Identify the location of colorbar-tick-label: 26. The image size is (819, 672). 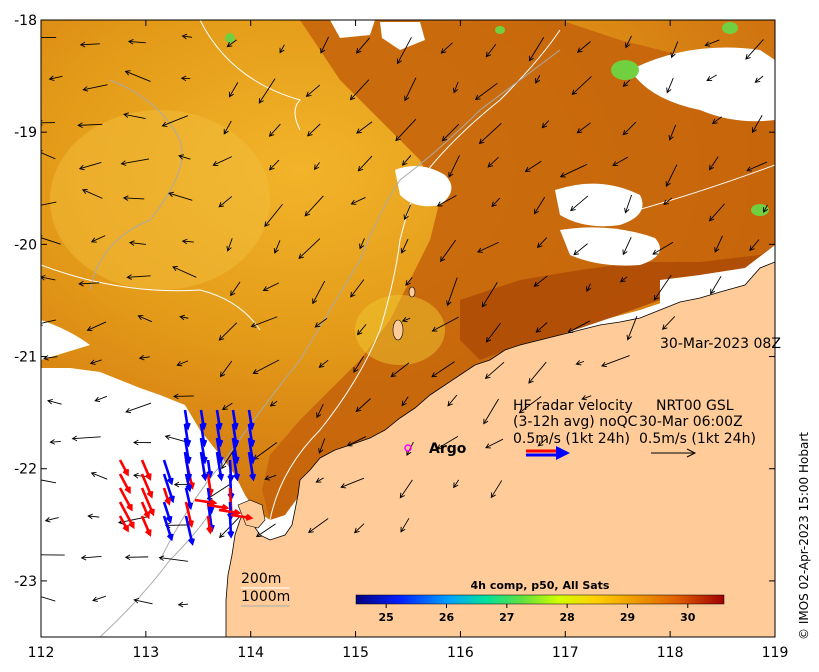
(447, 617).